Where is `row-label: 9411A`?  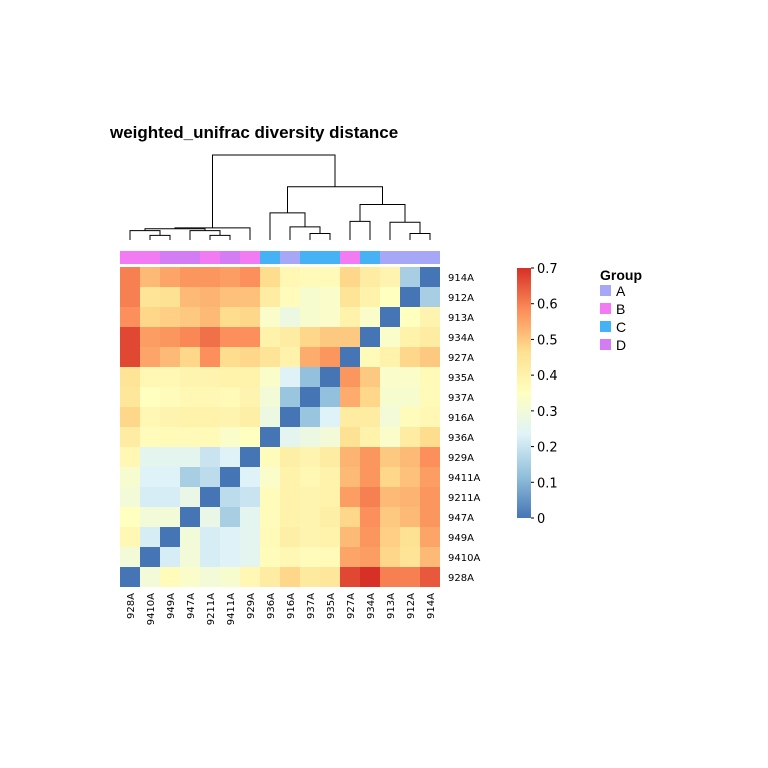
row-label: 9411A is located at coordinates (464, 478).